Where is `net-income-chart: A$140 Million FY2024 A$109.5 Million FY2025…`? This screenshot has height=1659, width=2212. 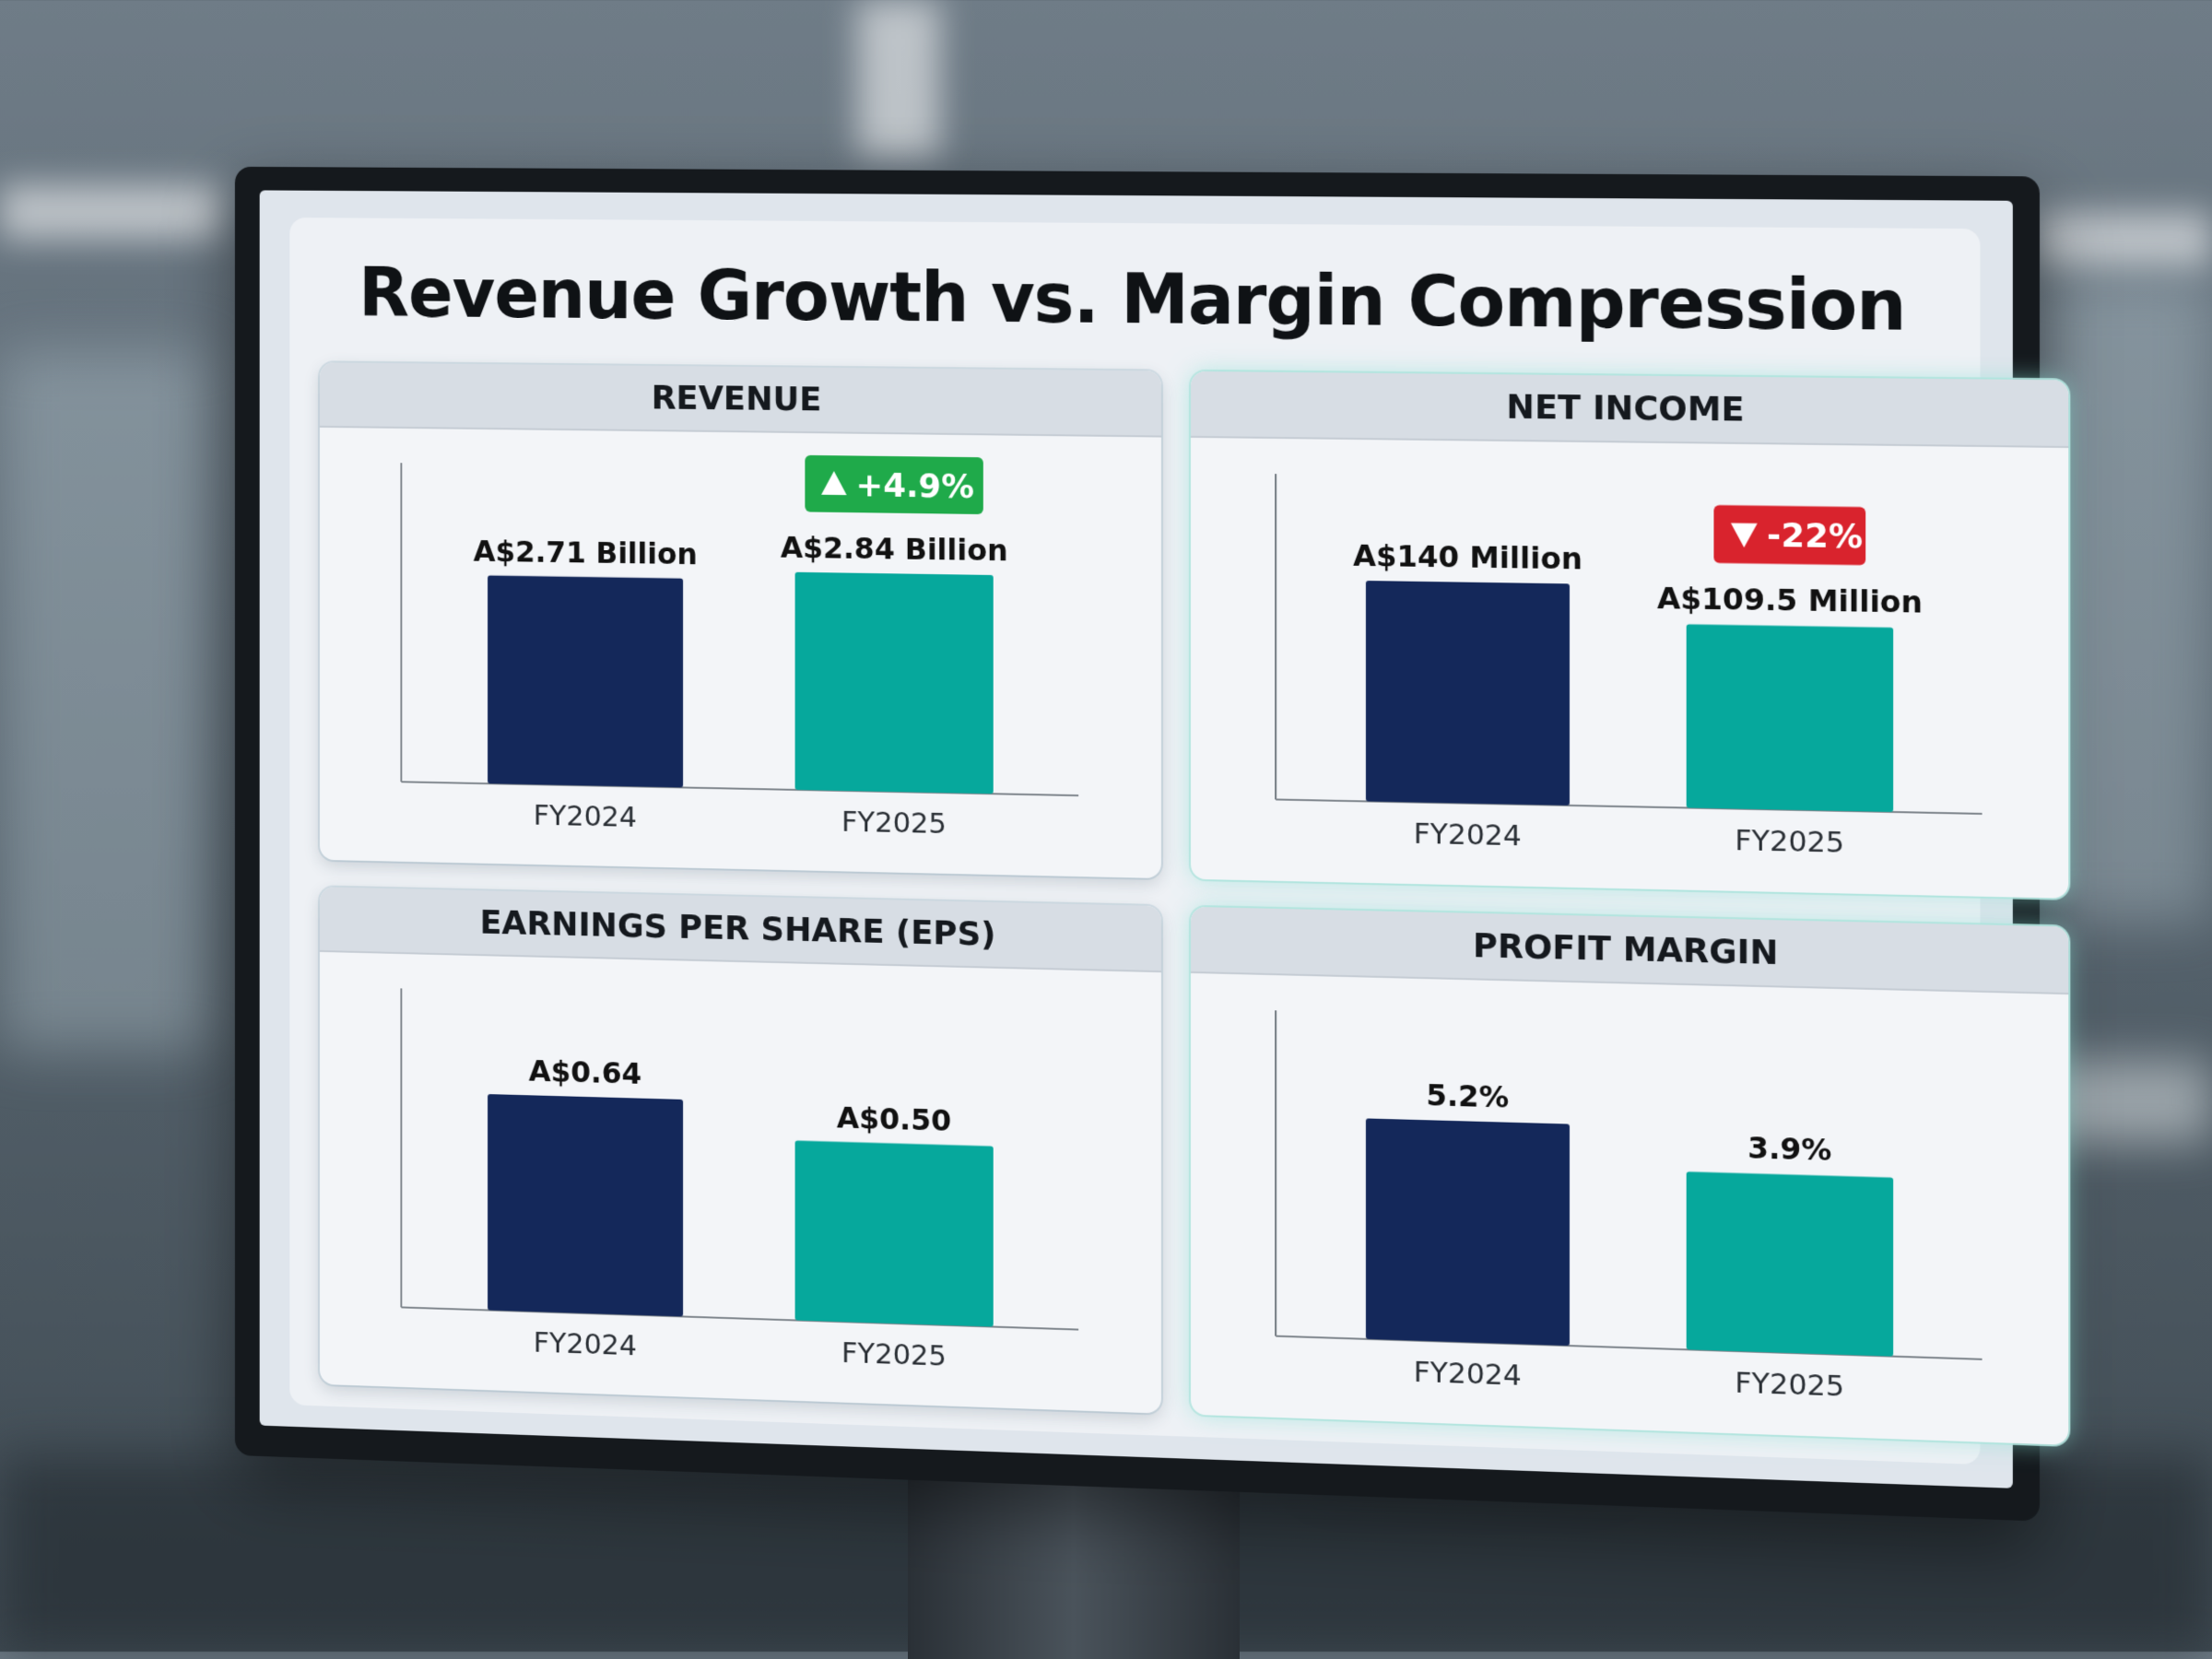 net-income-chart: A$140 Million FY2024 A$109.5 Million FY2025… is located at coordinates (1629, 667).